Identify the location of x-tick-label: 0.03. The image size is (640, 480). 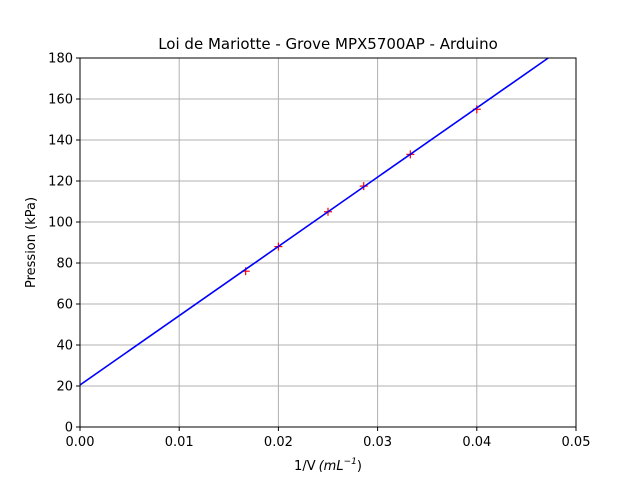
(377, 442).